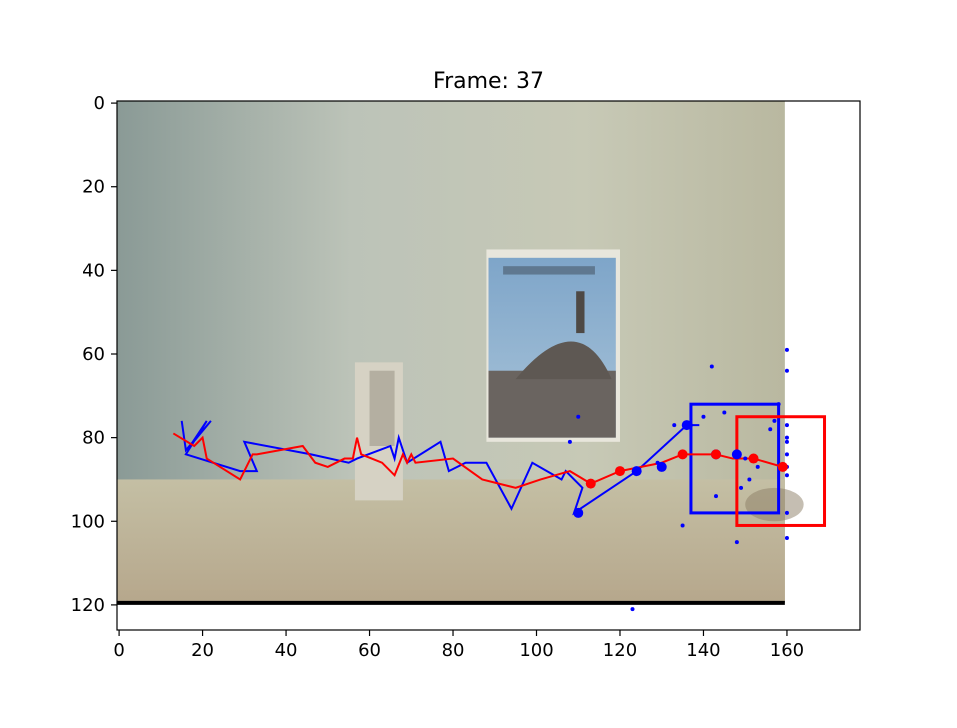 The height and width of the screenshot is (728, 957). Describe the element at coordinates (93, 187) in the screenshot. I see `y-tick-label: 20` at that location.